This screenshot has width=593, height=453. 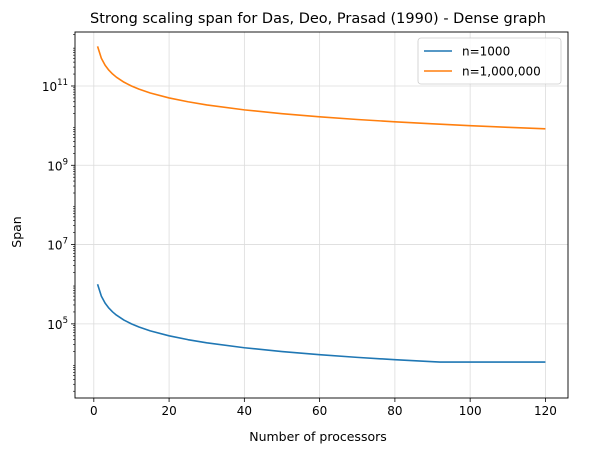 What do you see at coordinates (94, 411) in the screenshot?
I see `x-tick-label: 0` at bounding box center [94, 411].